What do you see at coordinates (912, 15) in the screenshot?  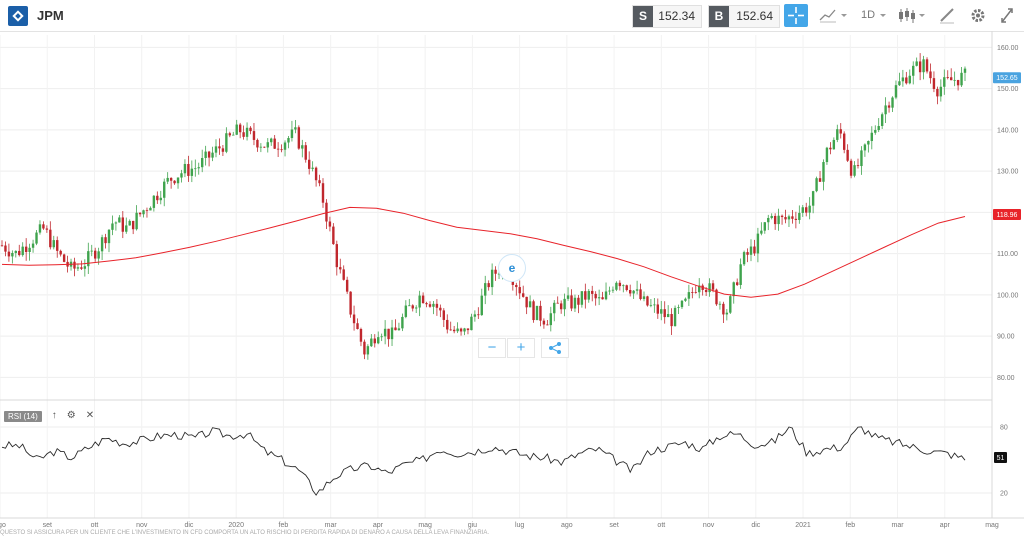 I see `candles-button` at bounding box center [912, 15].